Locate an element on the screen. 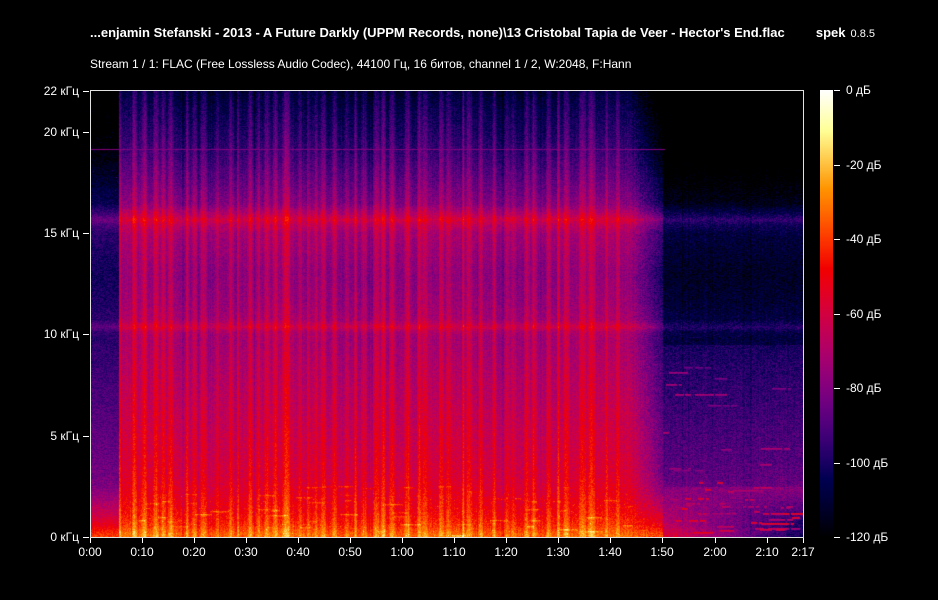 Image resolution: width=938 pixels, height=600 pixels. legend-tick-label: -60 дБ is located at coordinates (864, 314).